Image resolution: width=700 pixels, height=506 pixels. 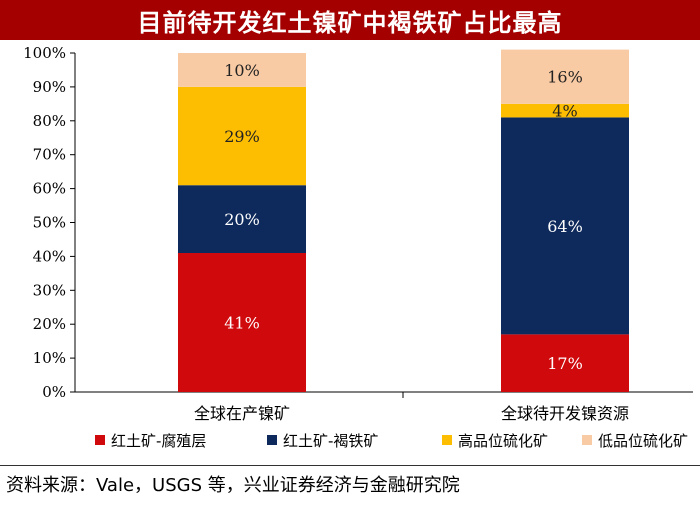 I want to click on y-tick-label: 40%, so click(x=49, y=256).